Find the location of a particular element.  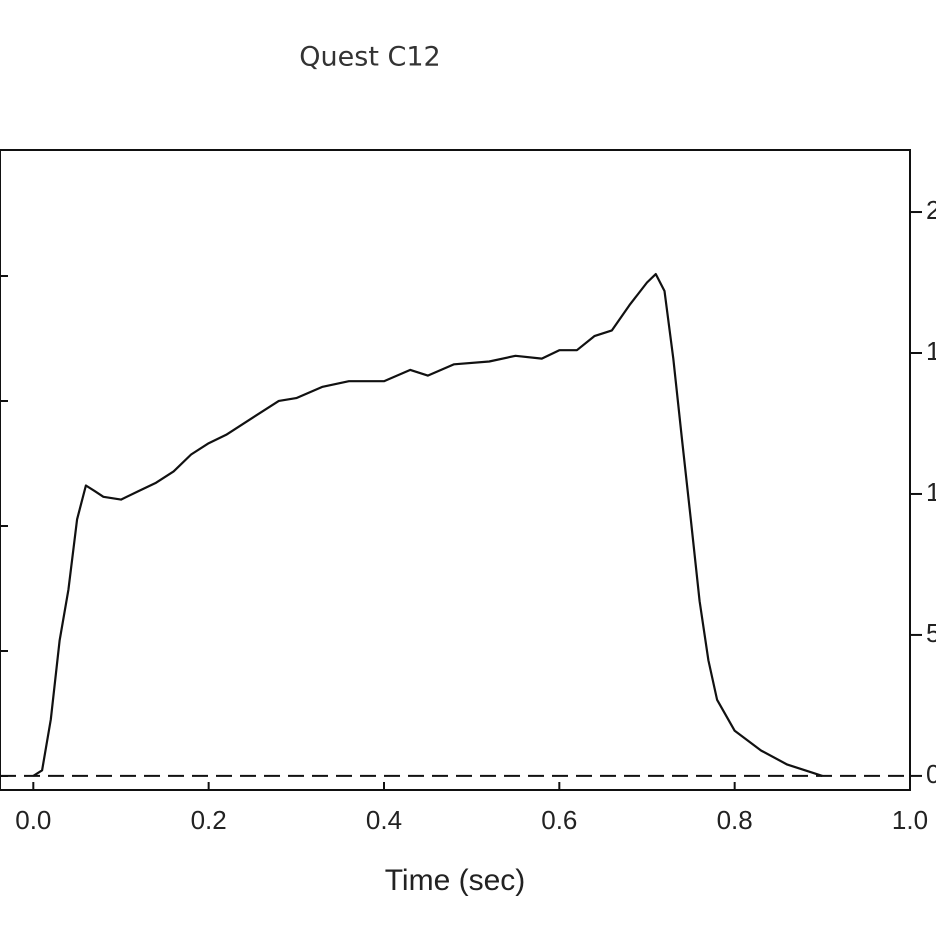

x-tick-label: 0.0 is located at coordinates (33, 820).